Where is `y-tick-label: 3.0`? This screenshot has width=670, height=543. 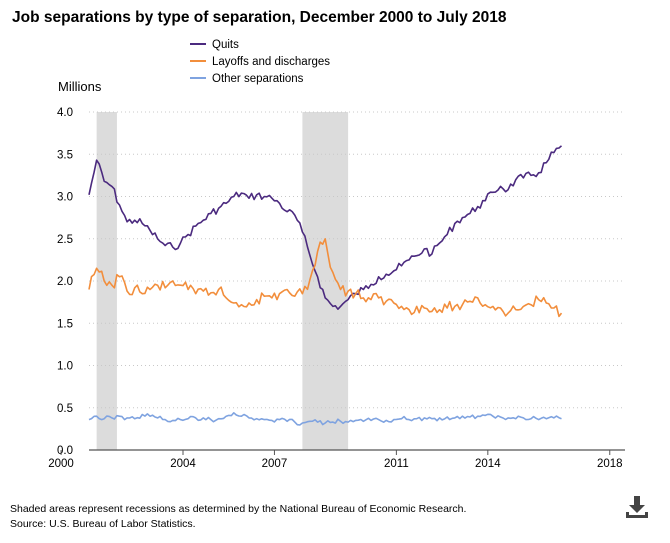
y-tick-label: 3.0 is located at coordinates (65, 198).